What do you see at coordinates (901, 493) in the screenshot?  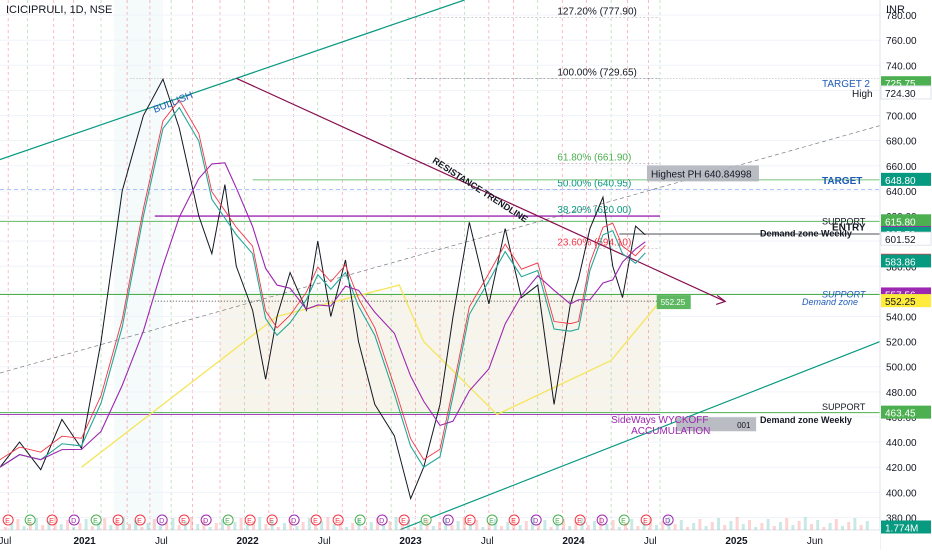 I see `price-tick-label: 400.00` at bounding box center [901, 493].